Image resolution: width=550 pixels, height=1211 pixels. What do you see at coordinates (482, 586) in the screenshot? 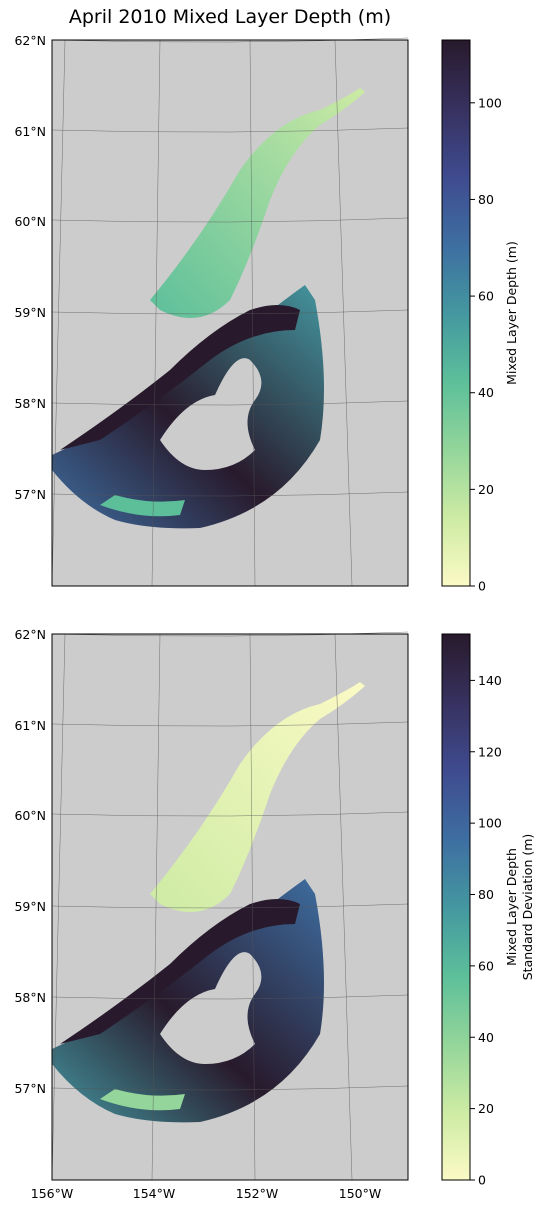
I see `colorbar-mean-tick-label: 0` at bounding box center [482, 586].